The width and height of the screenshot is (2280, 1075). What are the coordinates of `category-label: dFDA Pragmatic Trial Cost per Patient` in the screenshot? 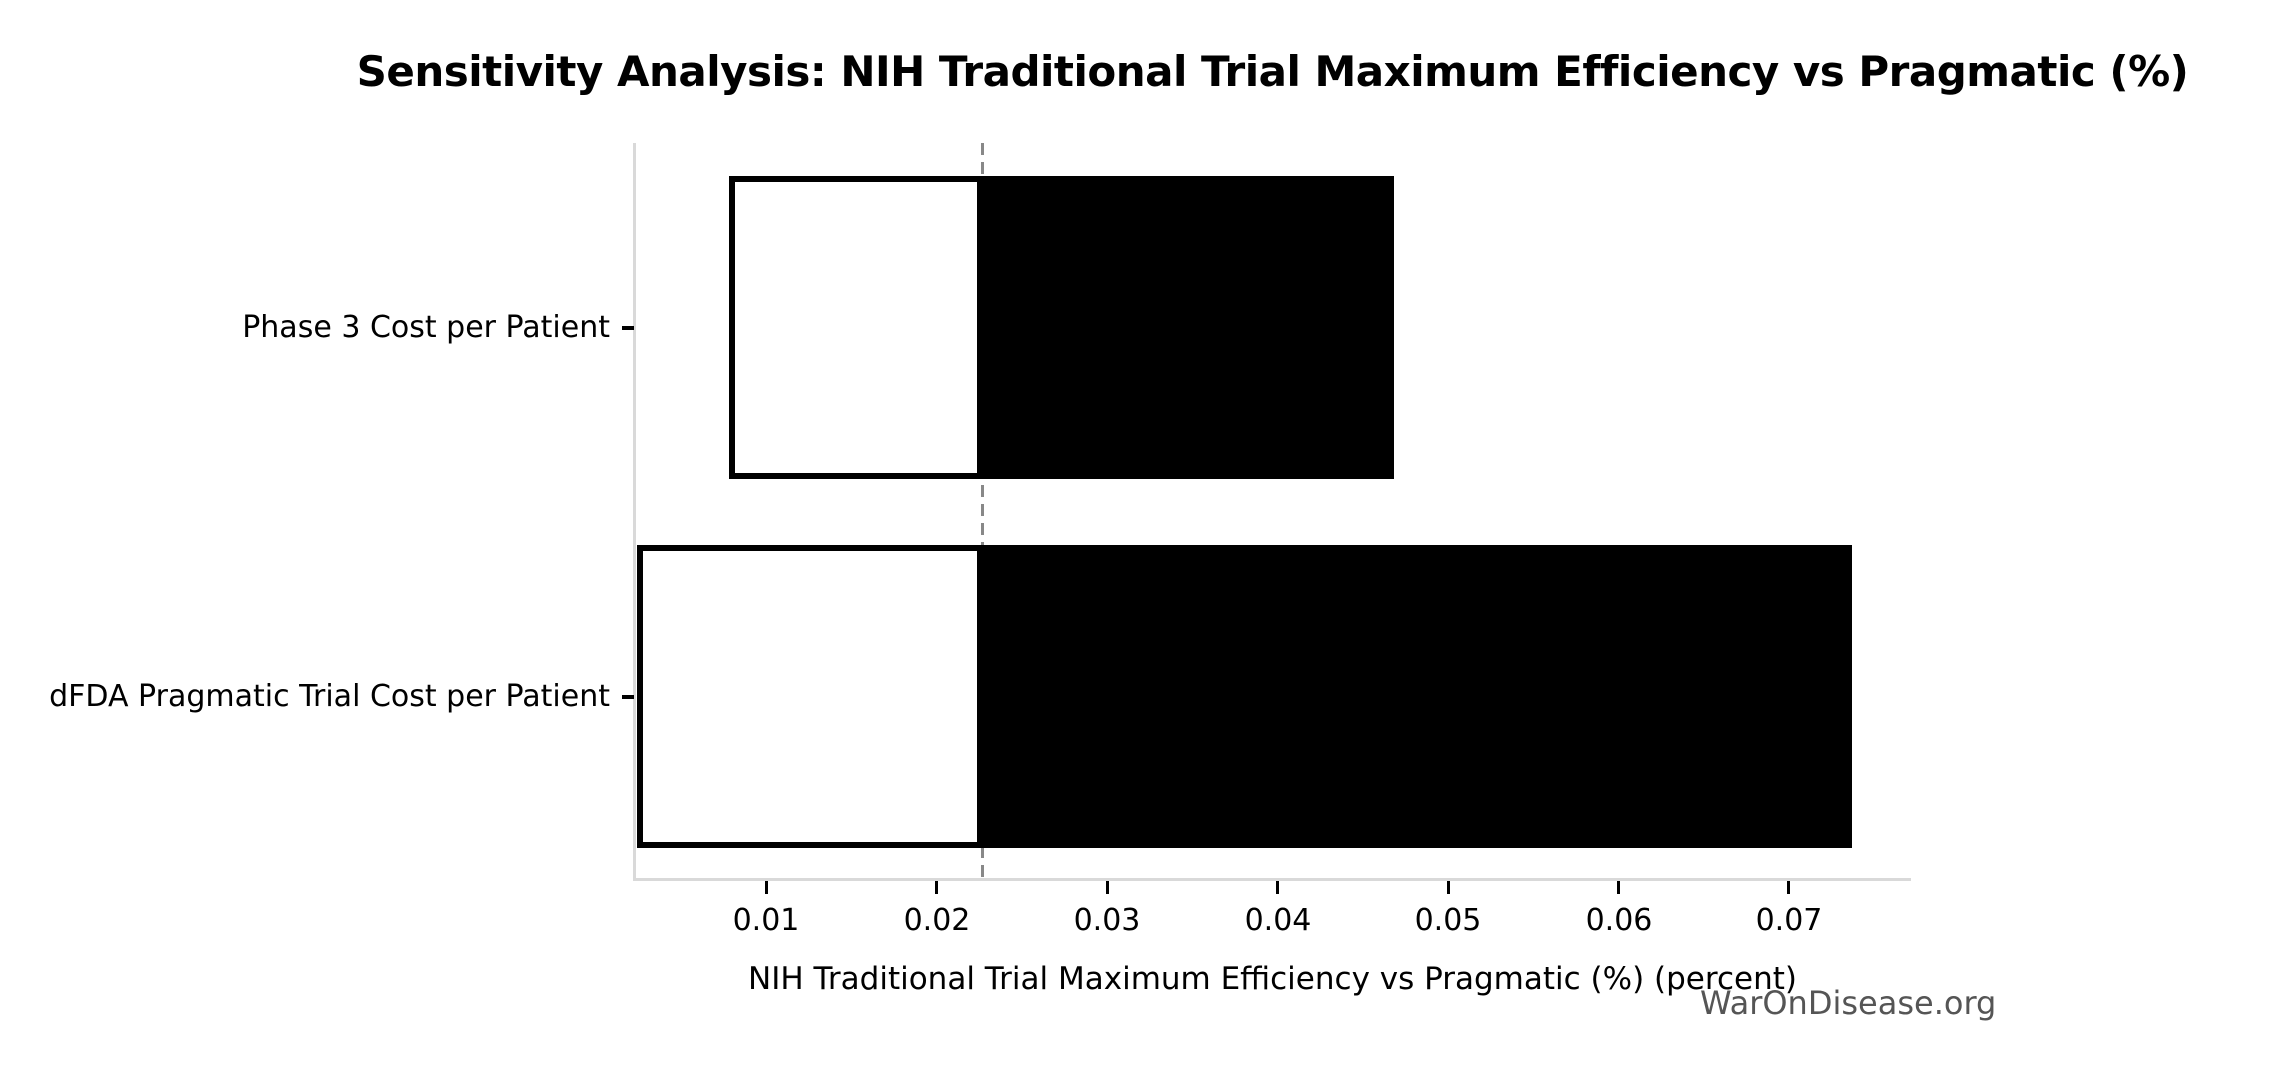 It's located at (329, 696).